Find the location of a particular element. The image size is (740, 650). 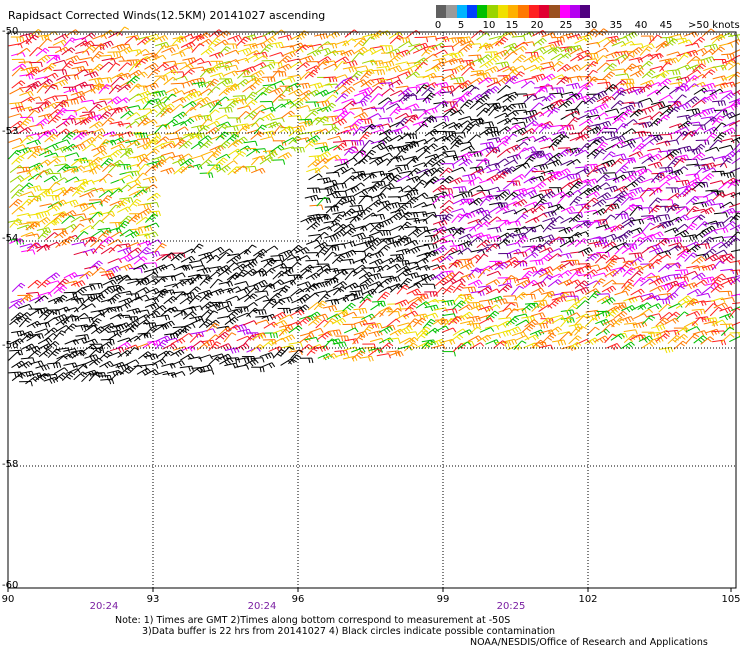

colorbar-label: 5 is located at coordinates (461, 25).